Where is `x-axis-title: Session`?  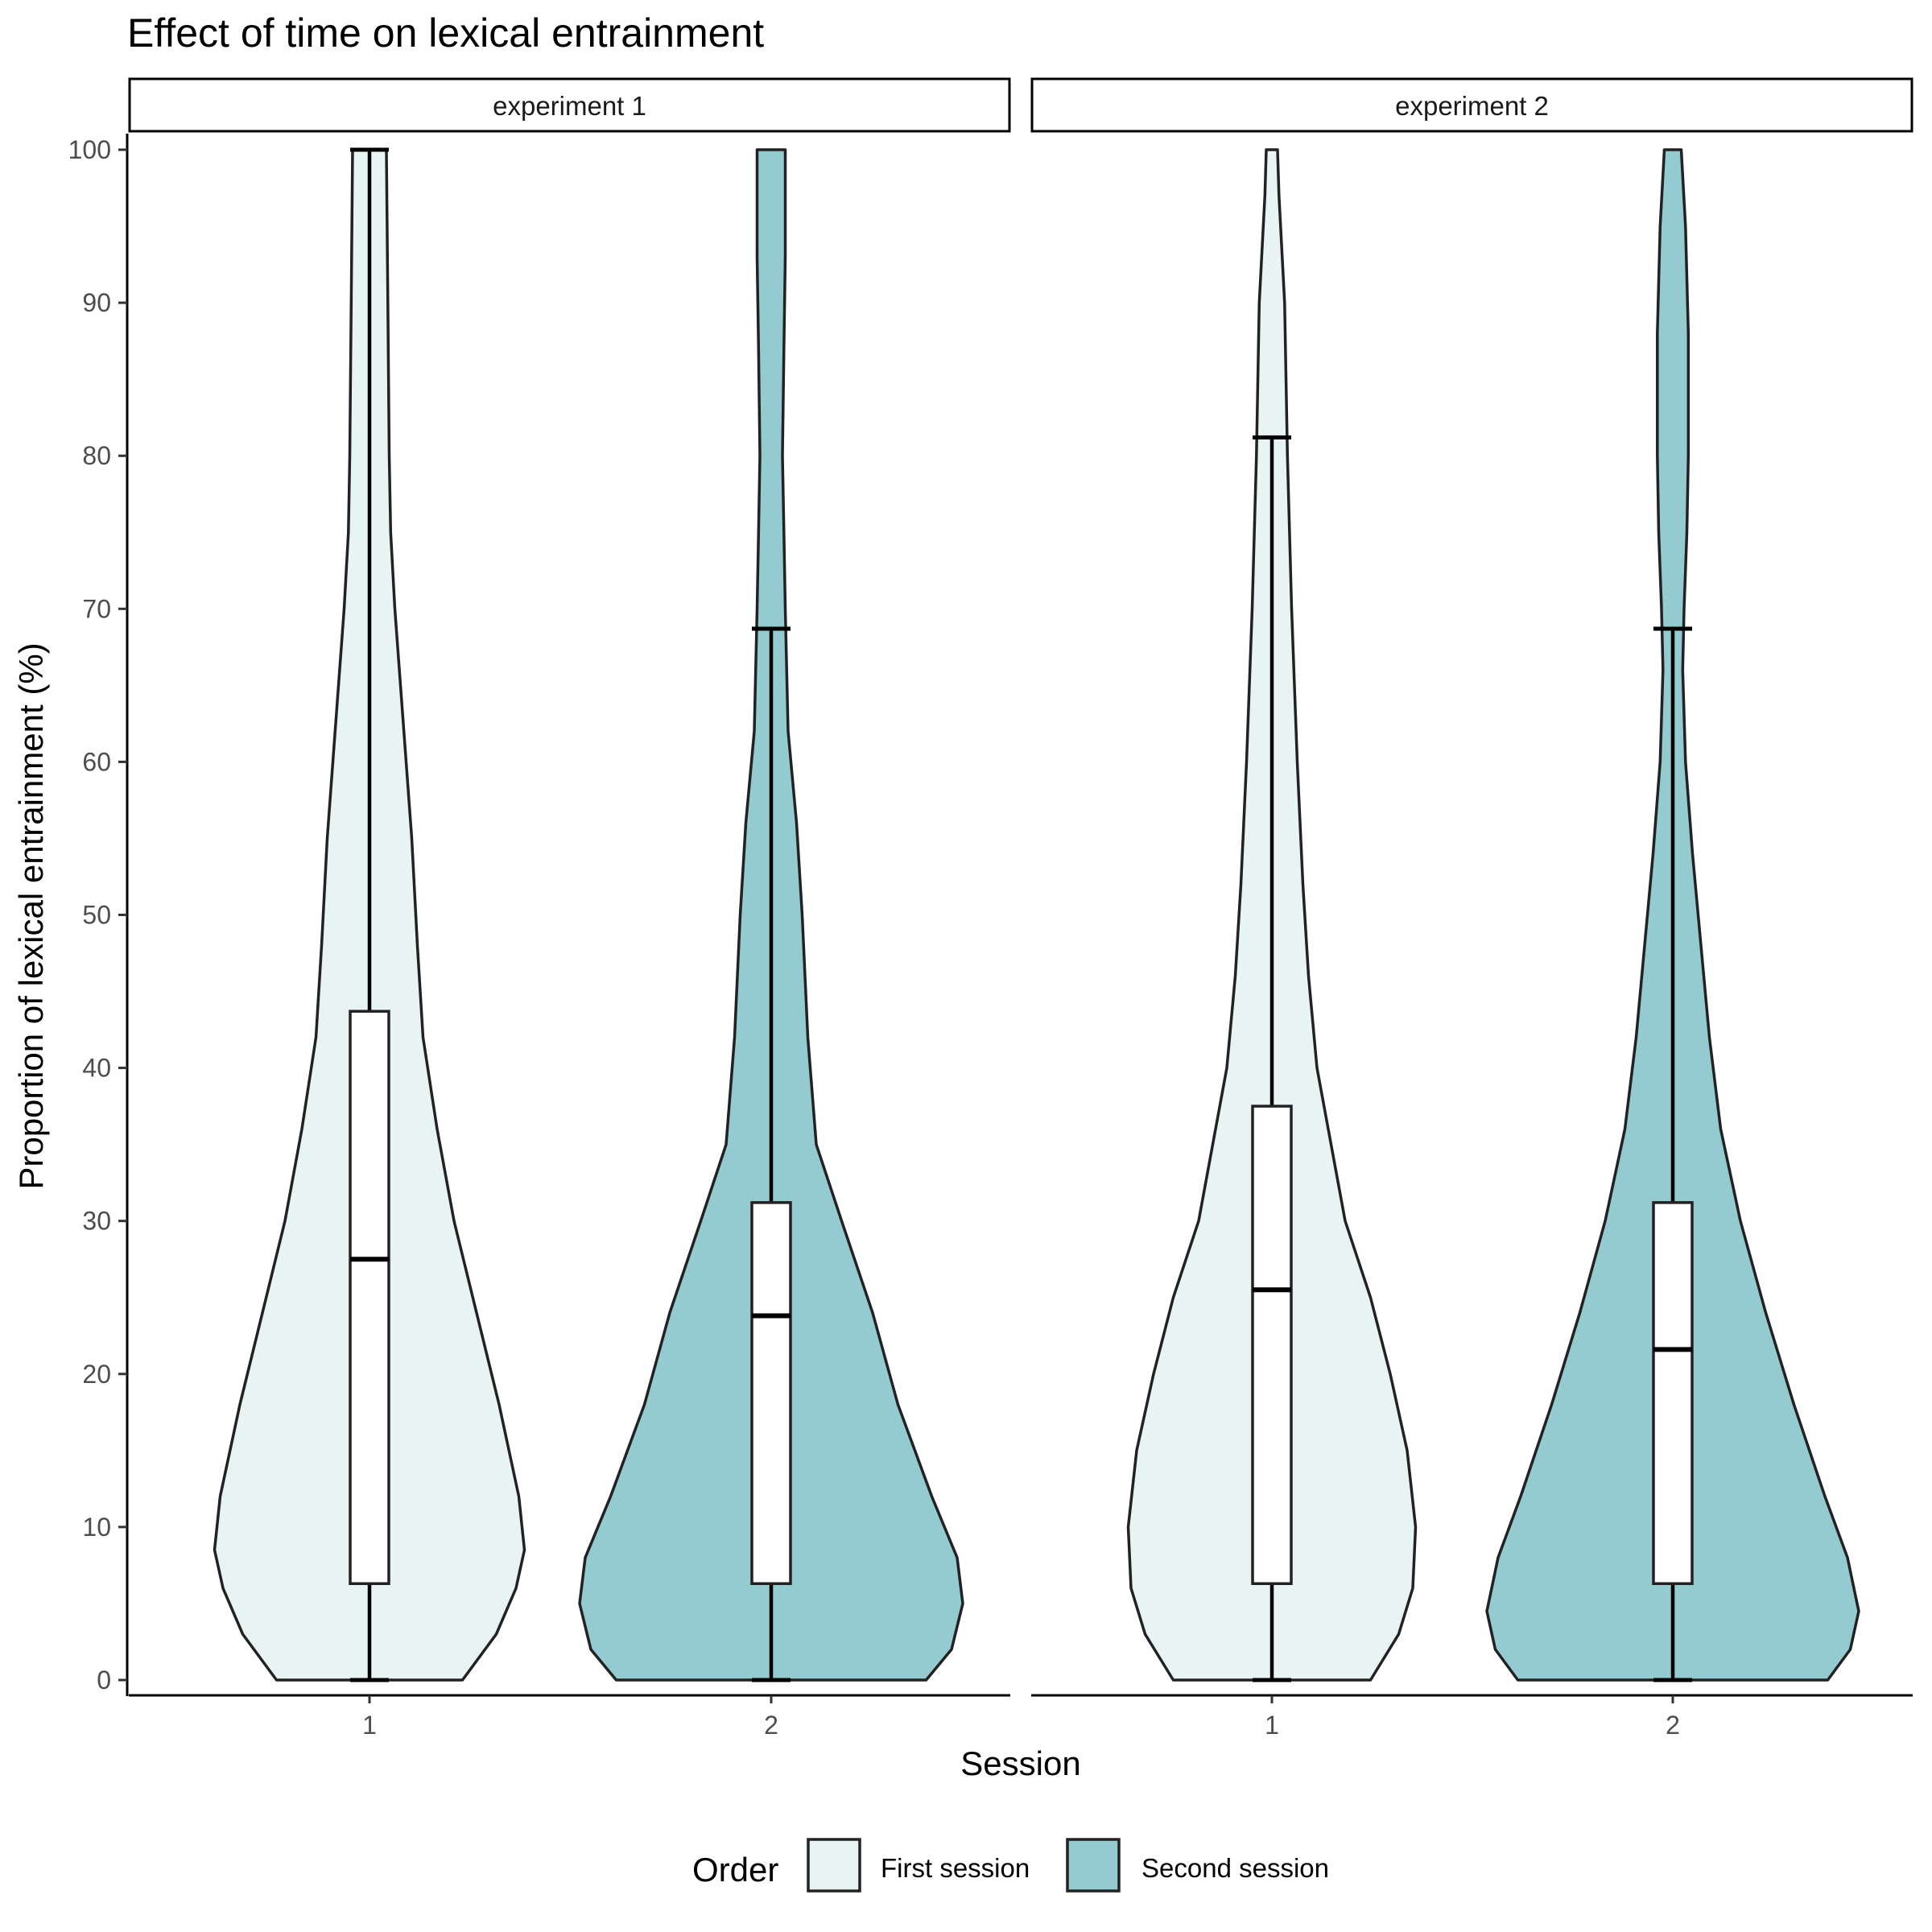
x-axis-title: Session is located at coordinates (1020, 1763).